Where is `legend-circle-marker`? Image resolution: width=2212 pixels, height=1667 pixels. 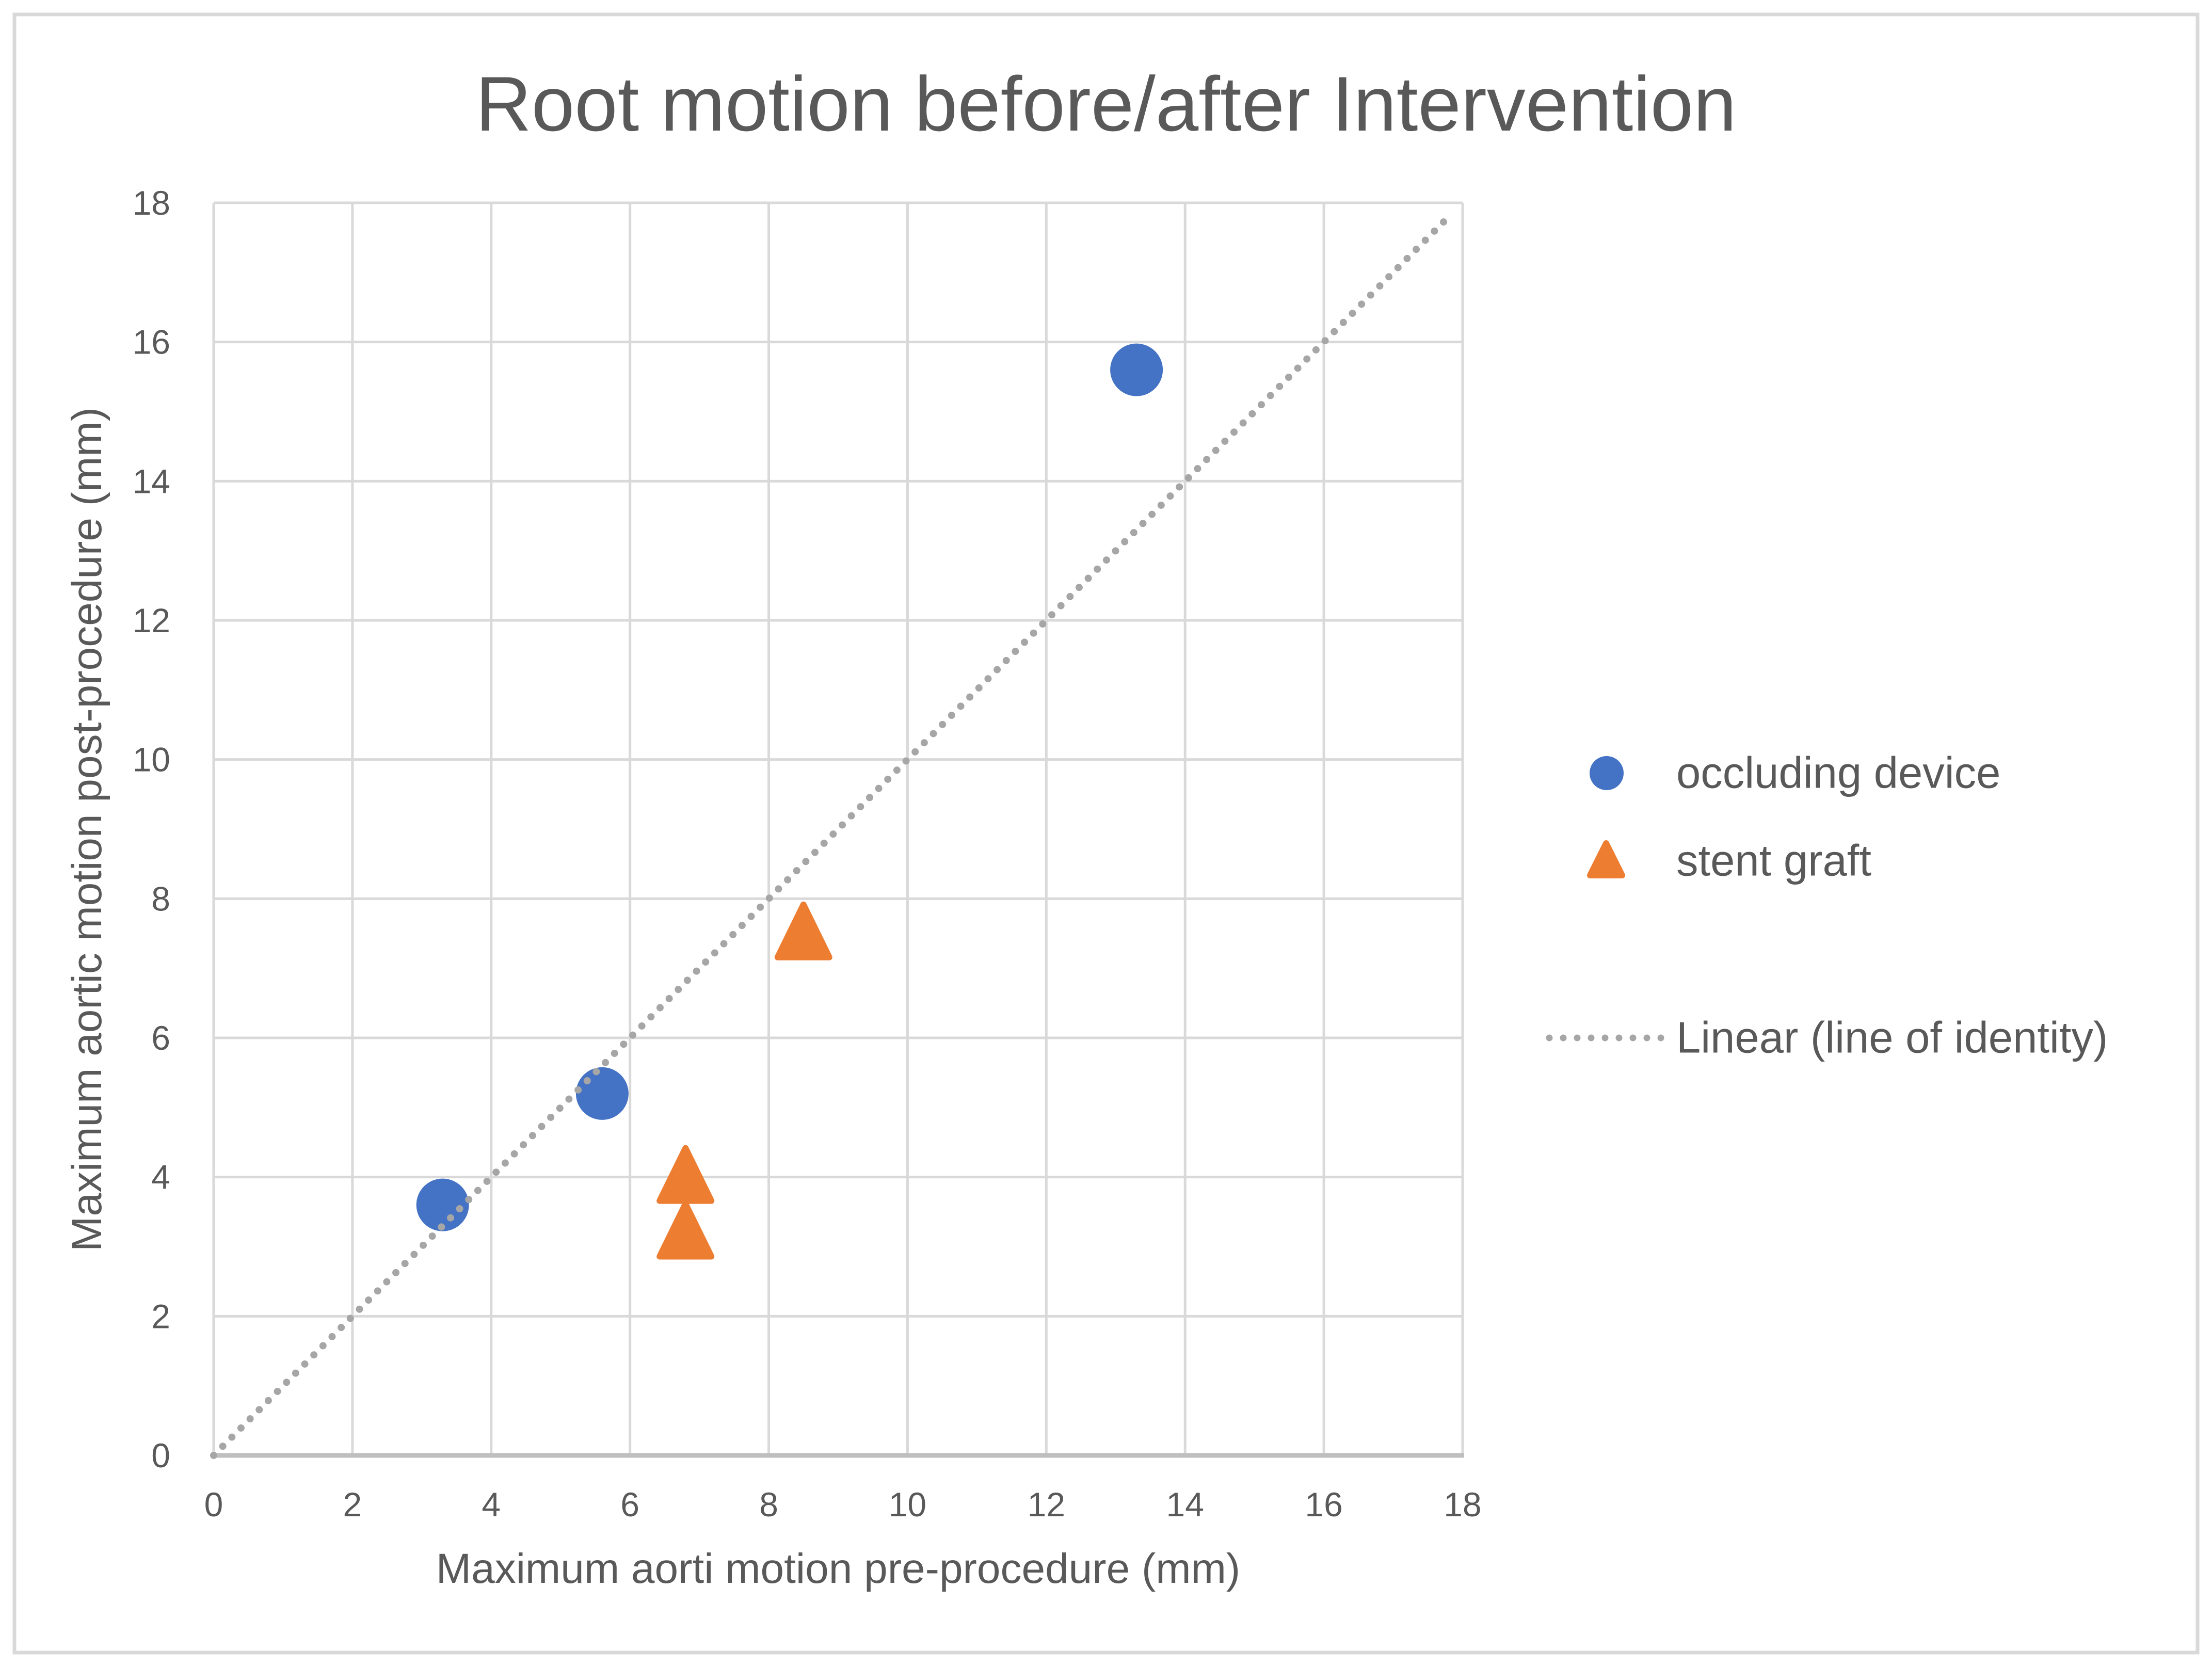
legend-circle-marker is located at coordinates (1607, 773).